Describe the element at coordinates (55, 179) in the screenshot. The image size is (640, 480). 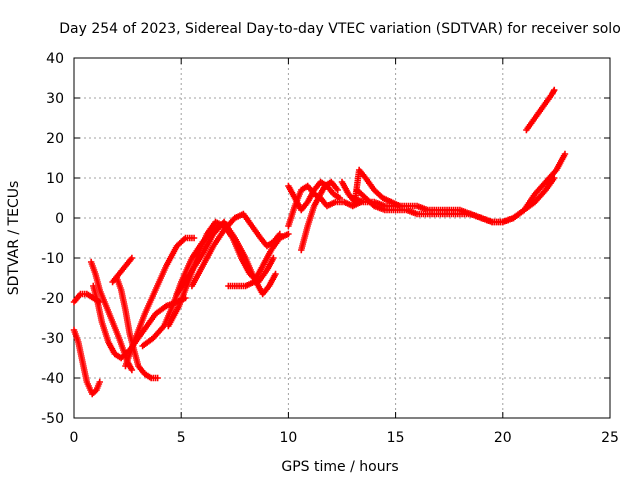
I see `y-tick-label: 10` at that location.